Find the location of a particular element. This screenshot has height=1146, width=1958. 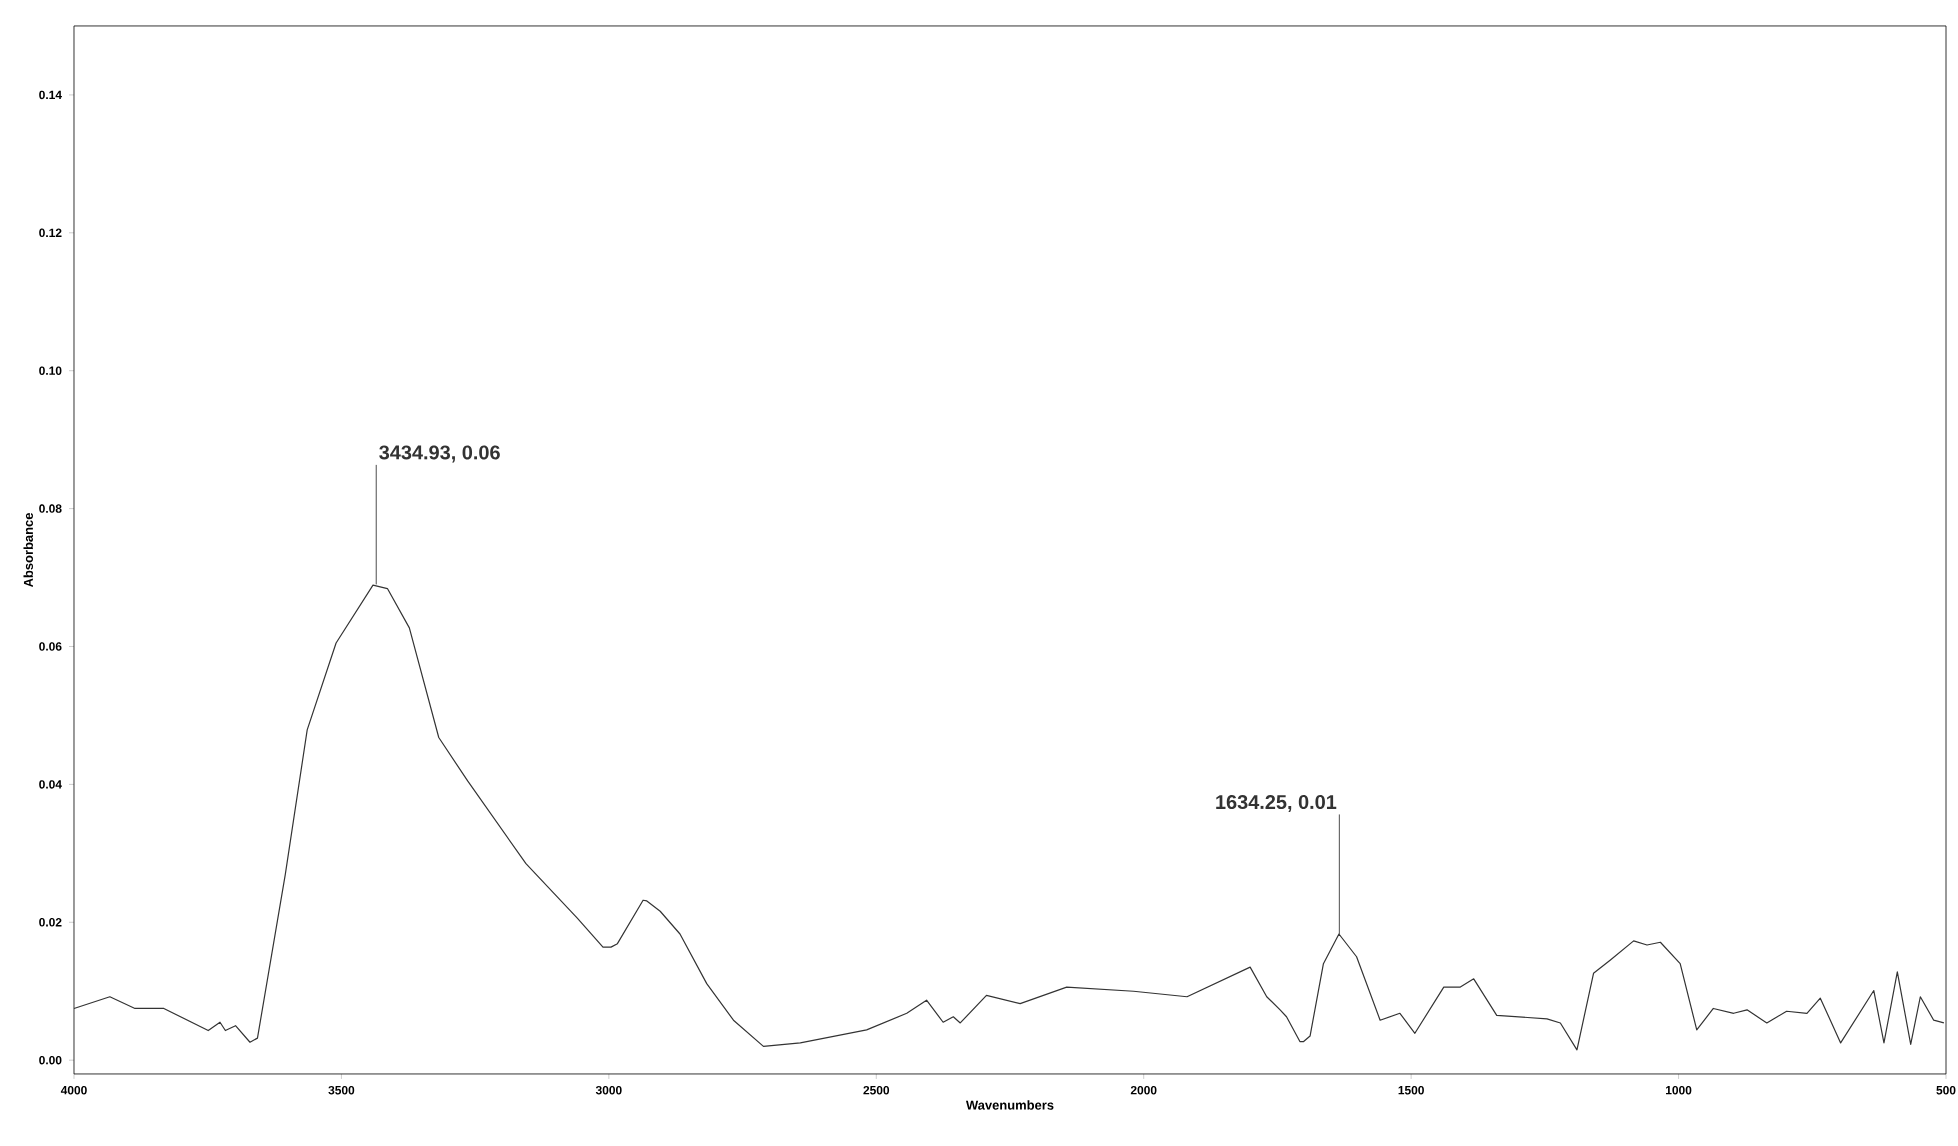

annotation: 1634.25, 0.01 is located at coordinates (1276, 803).